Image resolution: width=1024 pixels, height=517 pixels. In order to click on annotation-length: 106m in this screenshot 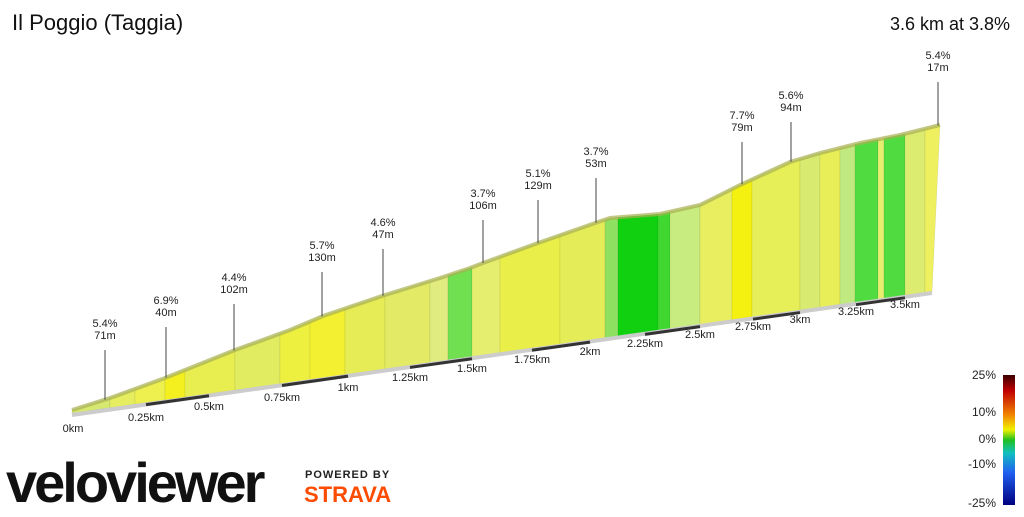, I will do `click(483, 206)`.